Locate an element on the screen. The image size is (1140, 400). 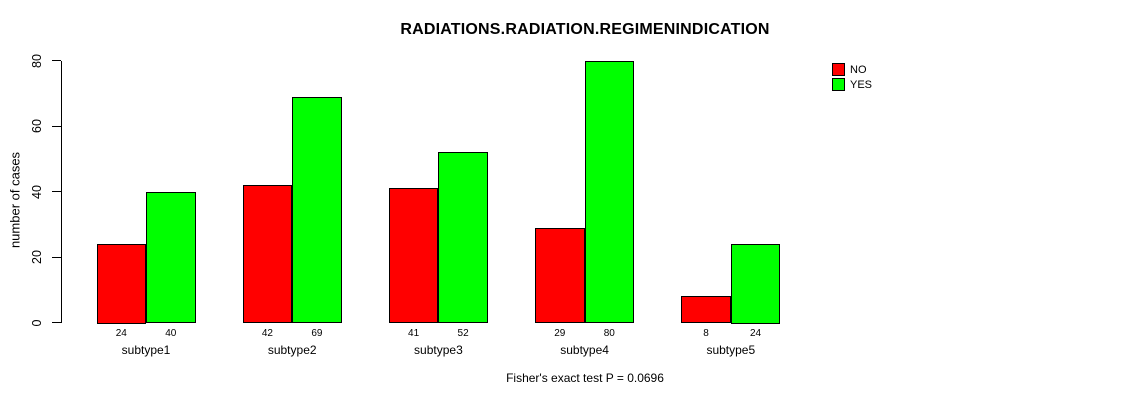
bar-value-label: 29 is located at coordinates (560, 333).